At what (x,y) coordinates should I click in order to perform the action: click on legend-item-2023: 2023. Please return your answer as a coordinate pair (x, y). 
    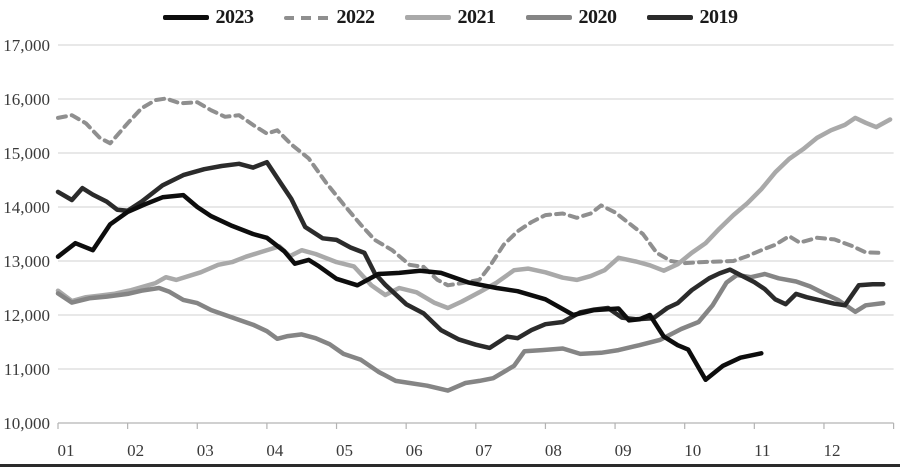
    Looking at the image, I should click on (208, 17).